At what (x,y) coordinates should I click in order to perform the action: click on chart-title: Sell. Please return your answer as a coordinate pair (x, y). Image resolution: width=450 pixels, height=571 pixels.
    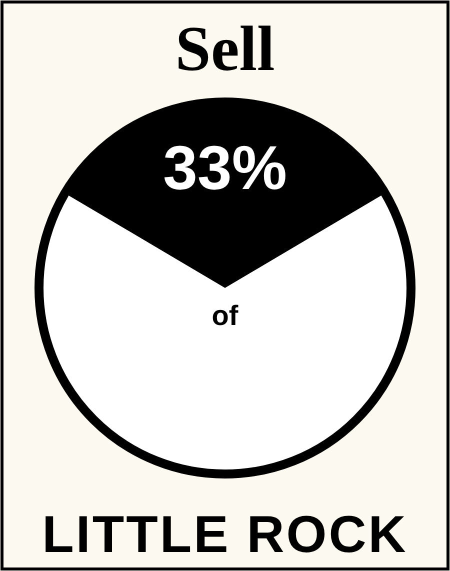
    Looking at the image, I should click on (225, 48).